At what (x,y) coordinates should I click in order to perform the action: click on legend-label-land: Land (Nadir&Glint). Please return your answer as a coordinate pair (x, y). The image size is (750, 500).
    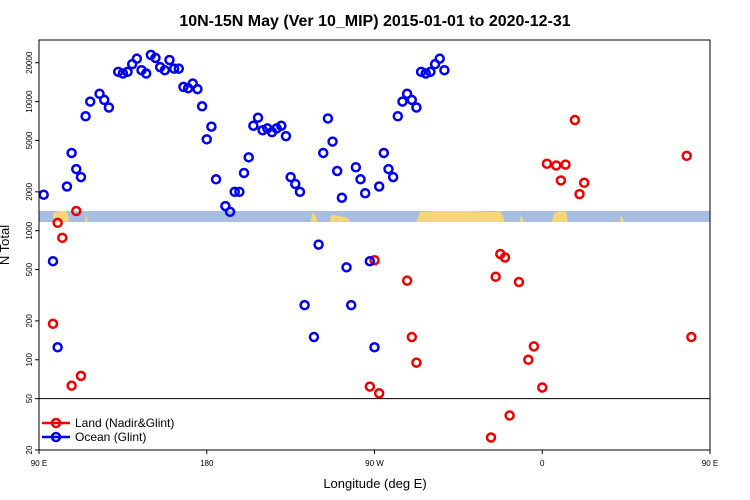
    Looking at the image, I should click on (124, 423).